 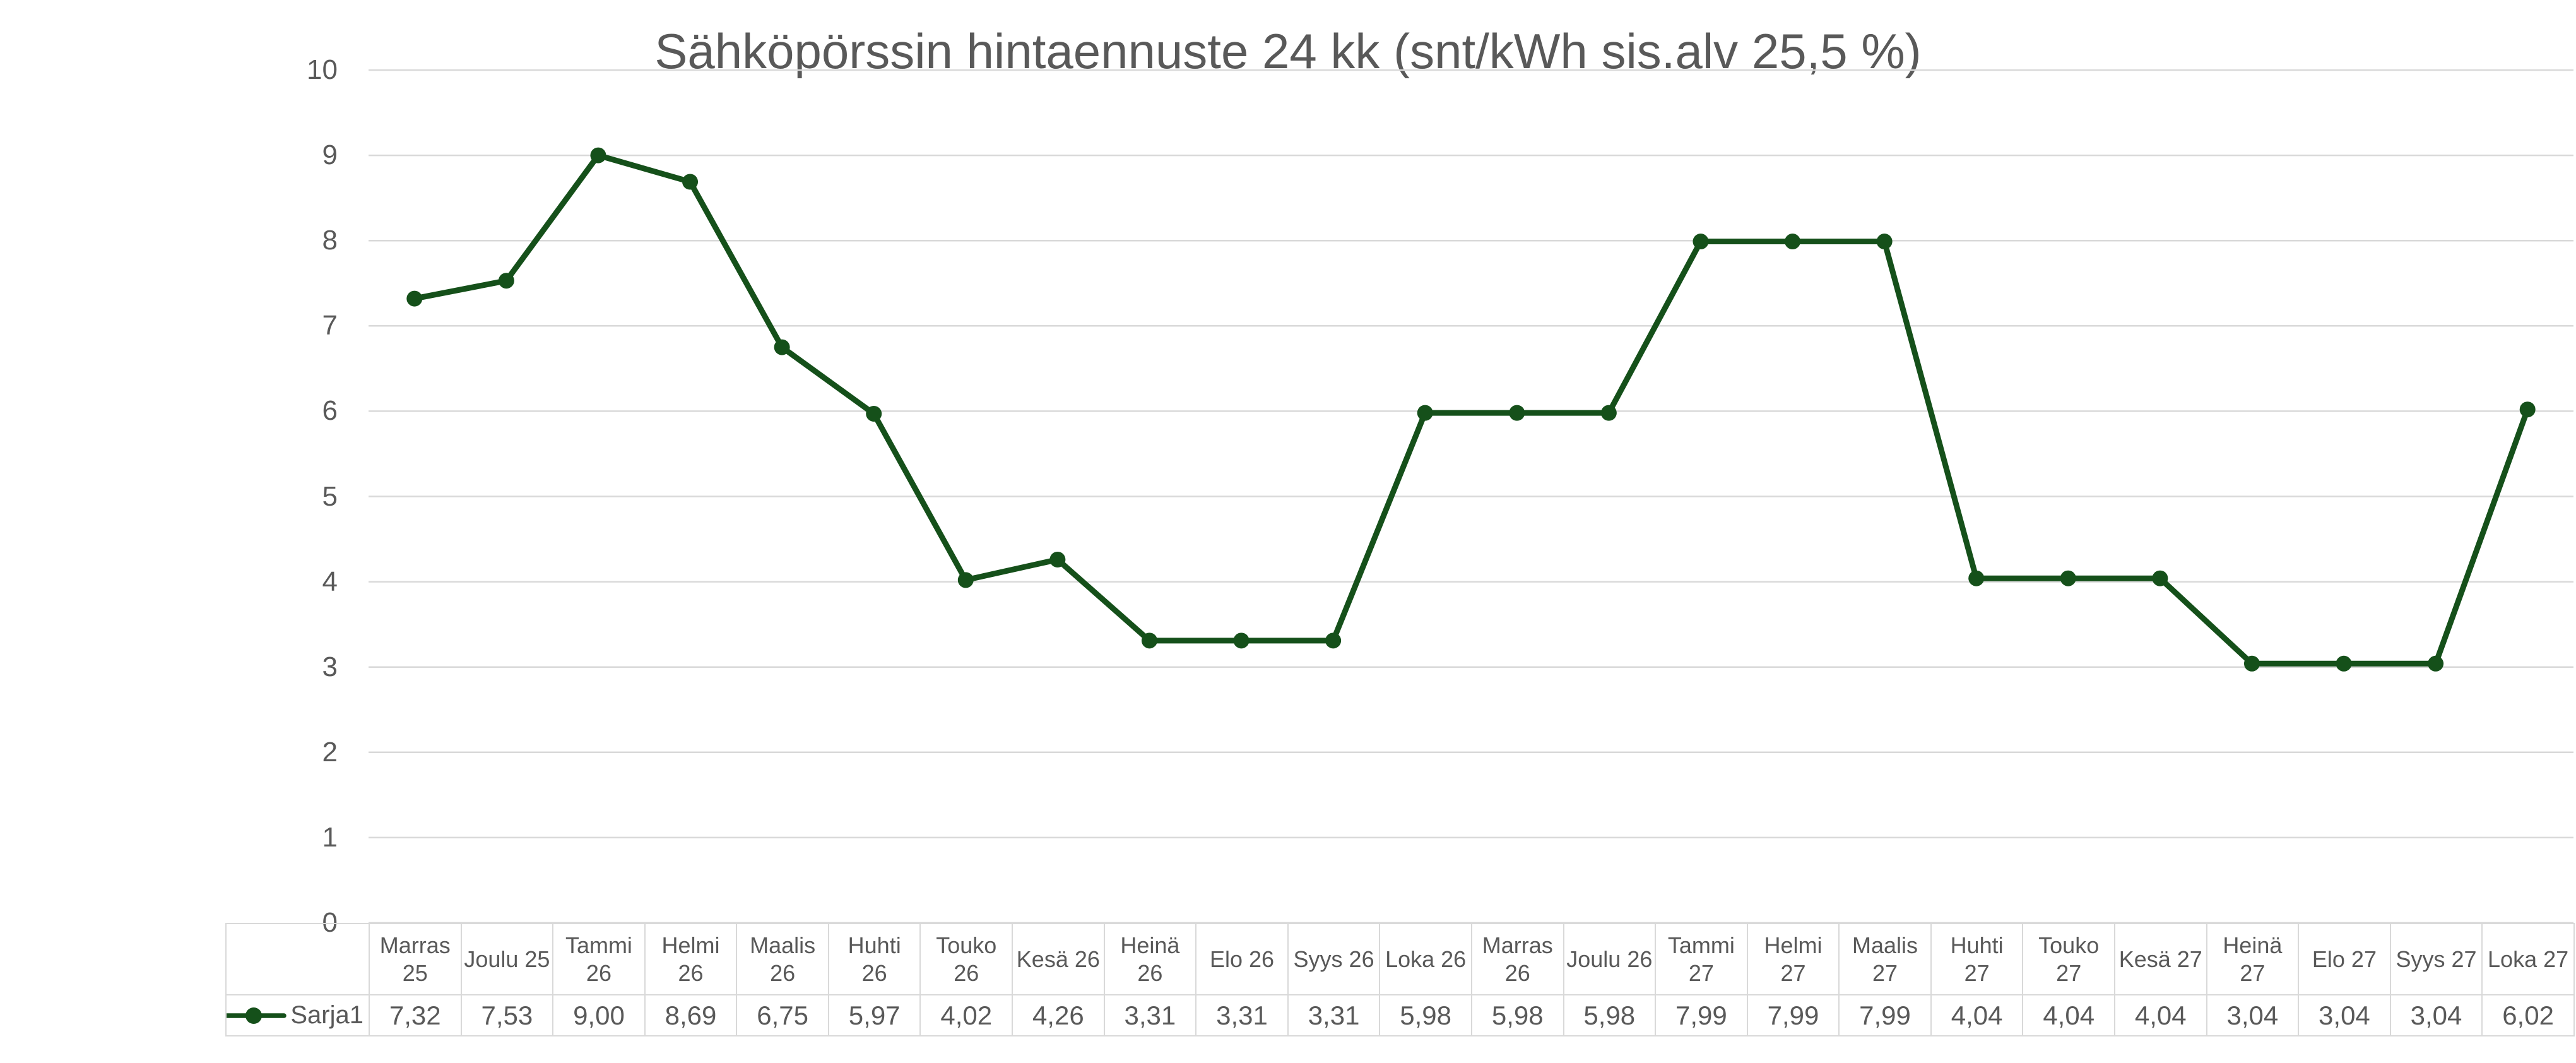 What do you see at coordinates (1426, 959) in the screenshot?
I see `category-header-cell: Loka 26` at bounding box center [1426, 959].